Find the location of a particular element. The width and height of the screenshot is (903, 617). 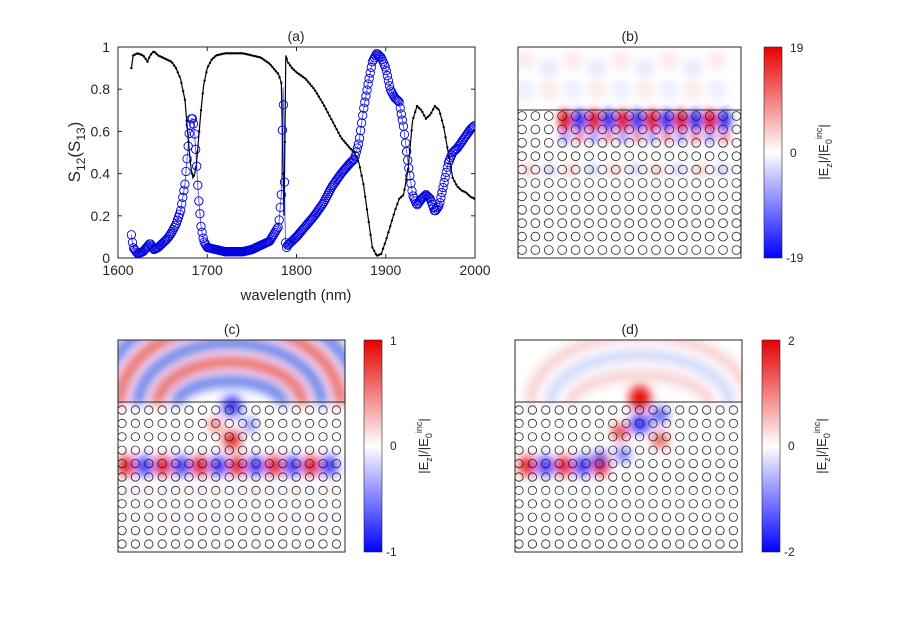

panel-b-colorbar-label: |Ez|/|E0inc| is located at coordinates (824, 152).